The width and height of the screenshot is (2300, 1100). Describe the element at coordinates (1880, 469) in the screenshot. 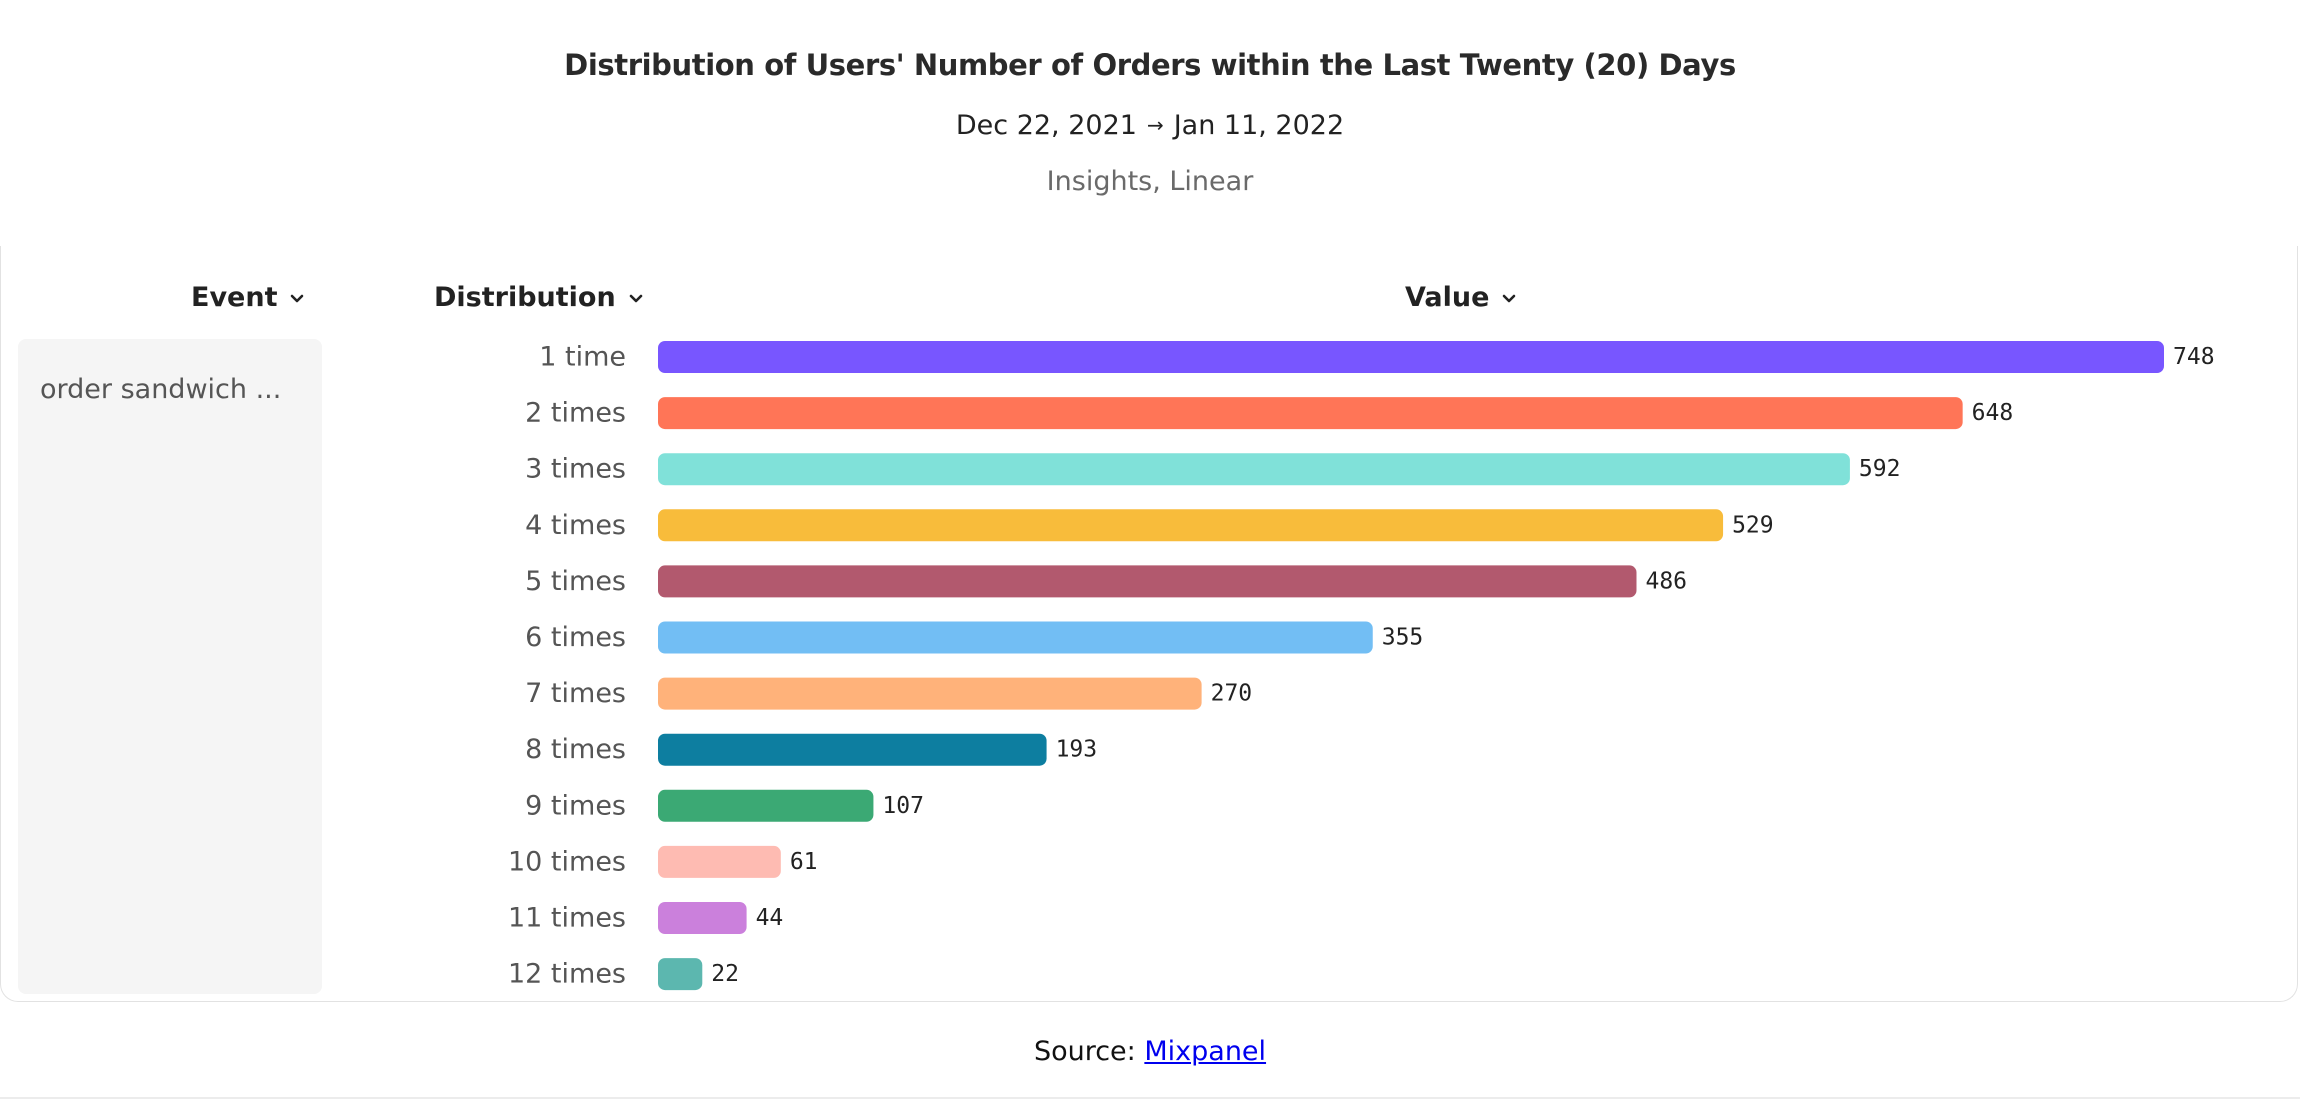

I see `value-label: 592` at that location.